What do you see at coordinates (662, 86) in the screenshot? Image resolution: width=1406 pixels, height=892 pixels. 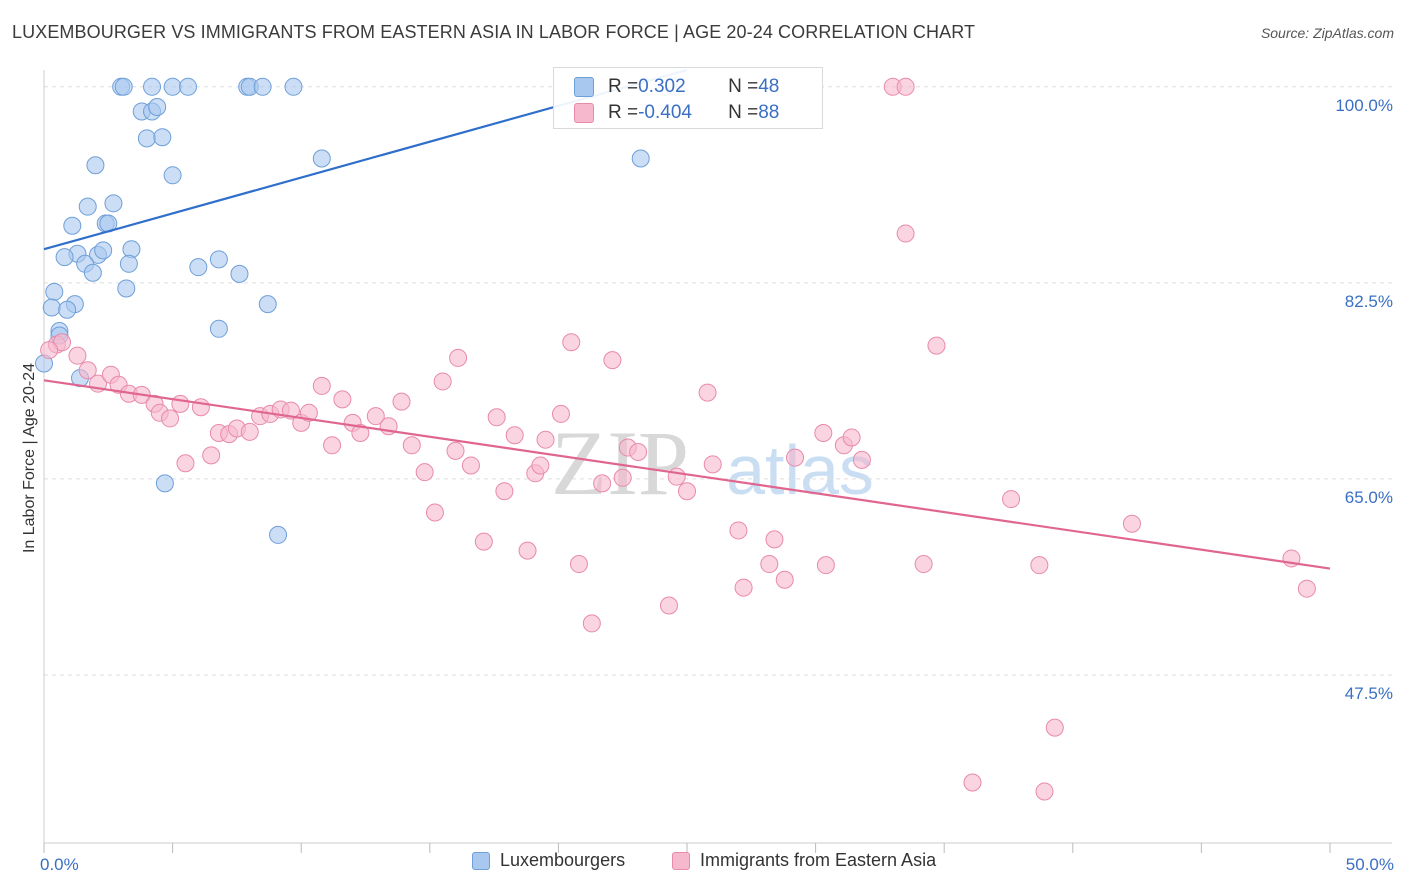 I see `r-value: 0.302` at bounding box center [662, 86].